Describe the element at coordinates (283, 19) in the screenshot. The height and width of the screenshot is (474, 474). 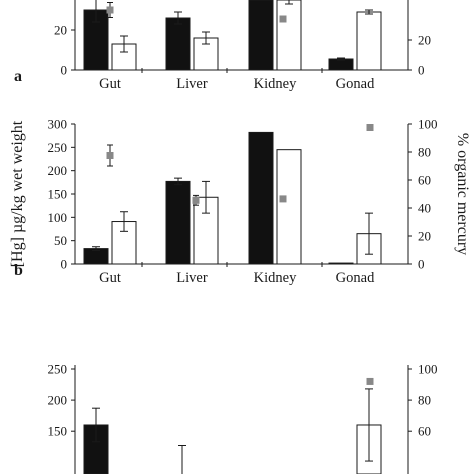
I see `p1-point-kidney` at that location.